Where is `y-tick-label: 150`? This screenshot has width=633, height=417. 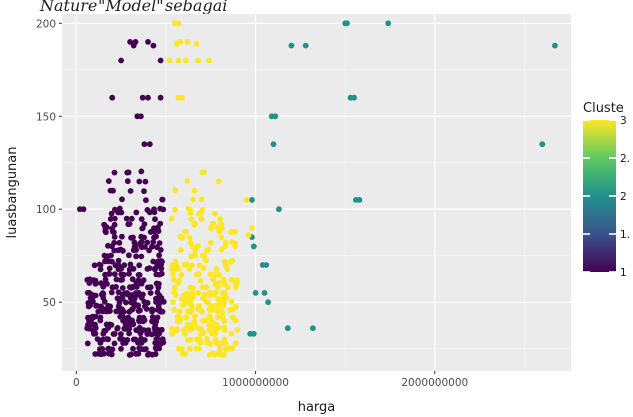 y-tick-label: 150 is located at coordinates (46, 117).